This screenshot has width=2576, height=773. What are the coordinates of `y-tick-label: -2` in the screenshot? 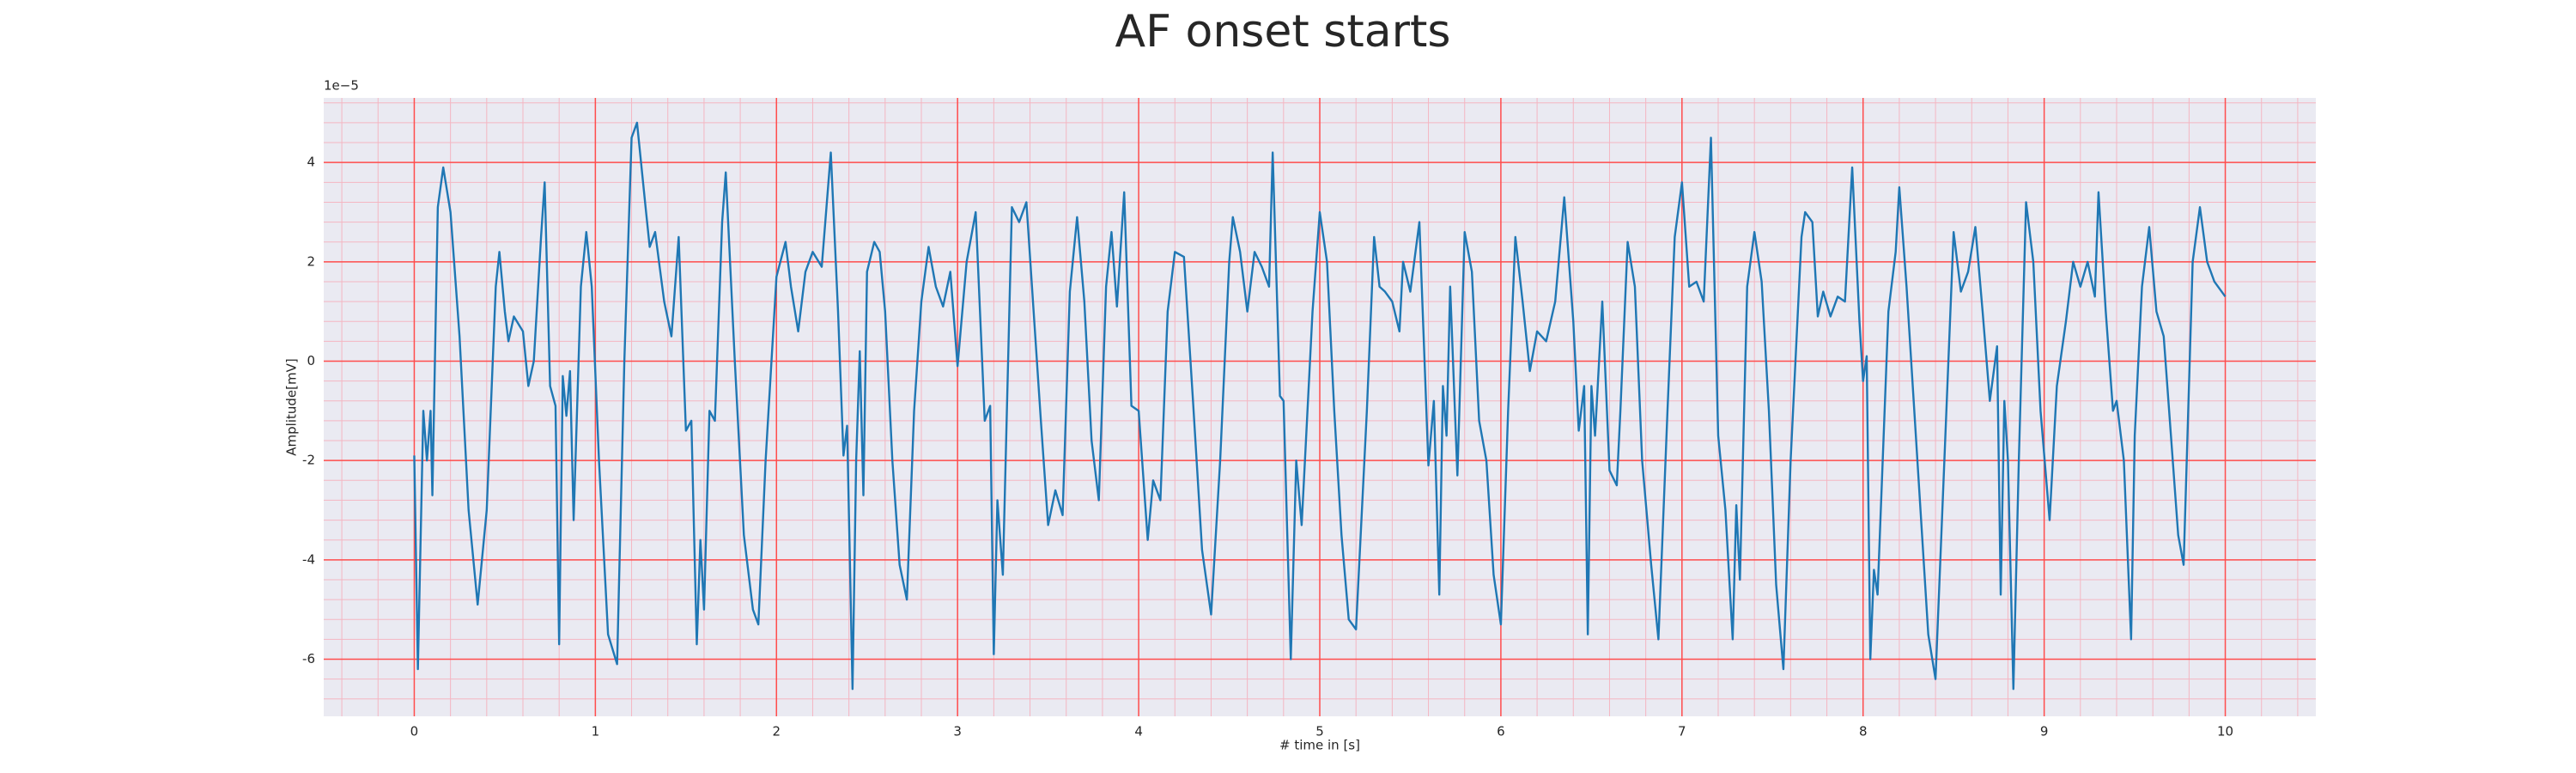 It's located at (308, 461).